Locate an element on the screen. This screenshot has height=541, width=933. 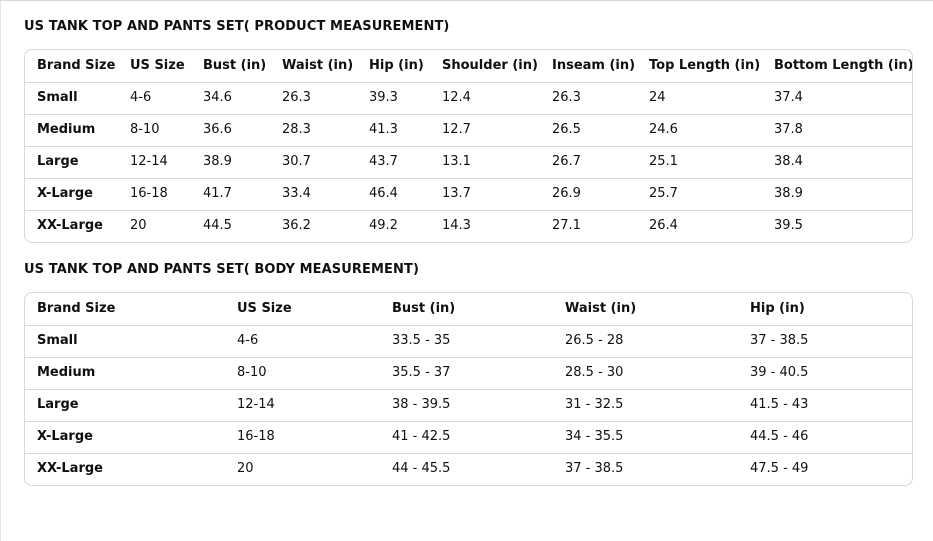
table-cell: 38.4 is located at coordinates (837, 161).